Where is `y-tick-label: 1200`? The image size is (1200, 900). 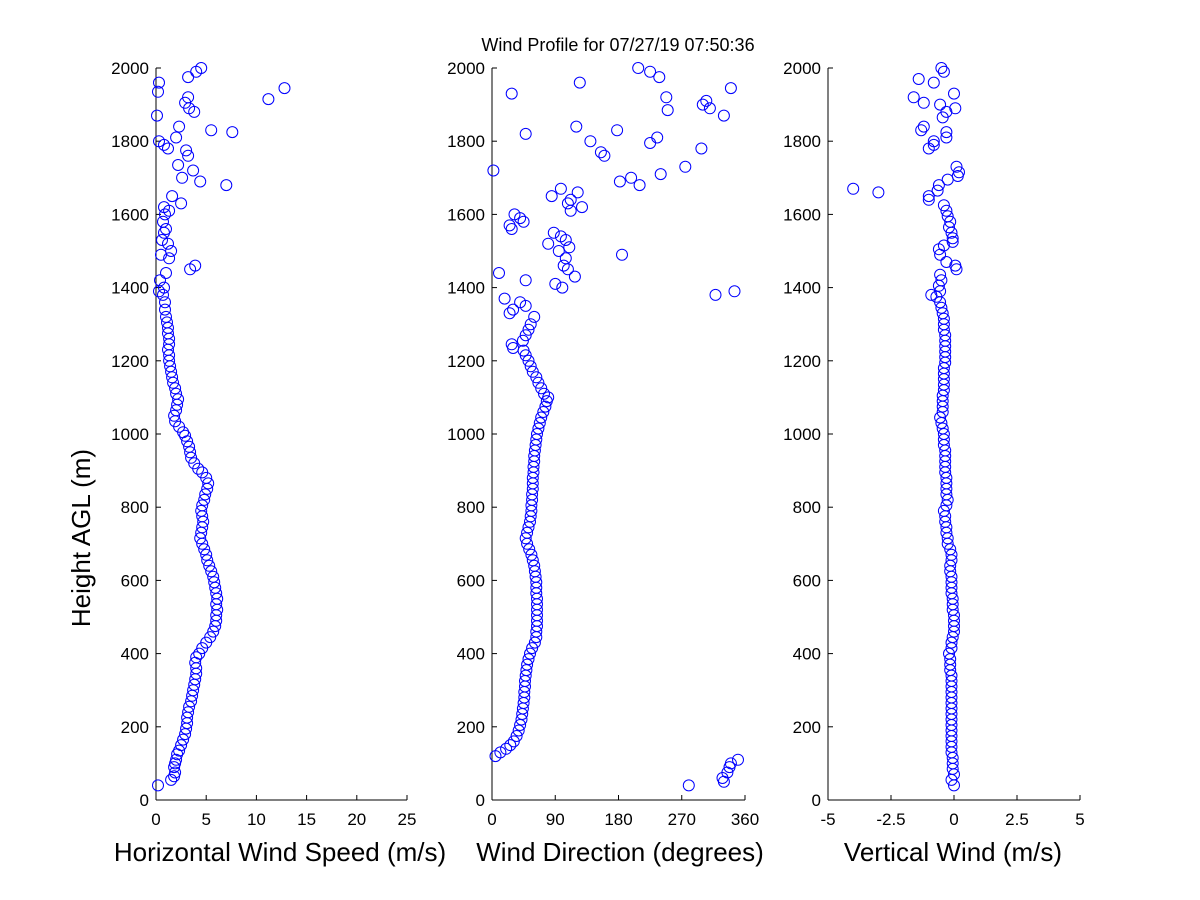
y-tick-label: 1200 is located at coordinates (802, 361).